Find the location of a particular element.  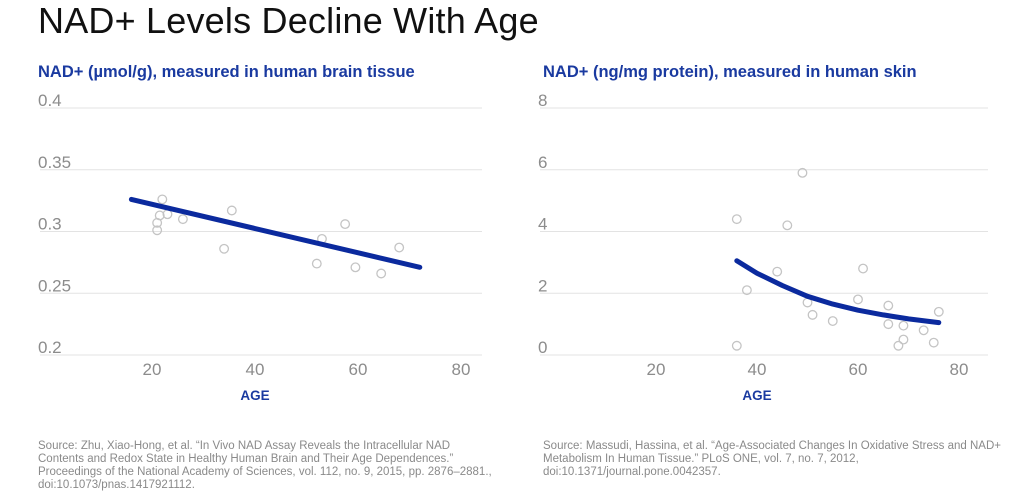

skin-x-axis-label: AGE is located at coordinates (756, 395).